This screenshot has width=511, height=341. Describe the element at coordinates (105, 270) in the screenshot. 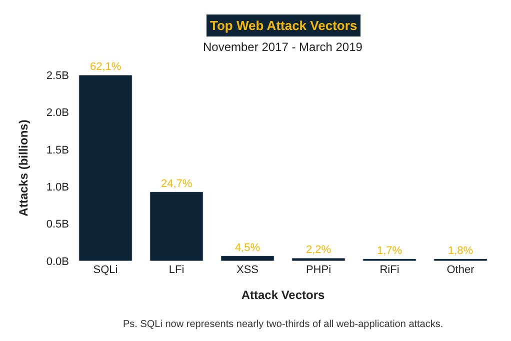

I see `x-tick-label: SQLi` at that location.